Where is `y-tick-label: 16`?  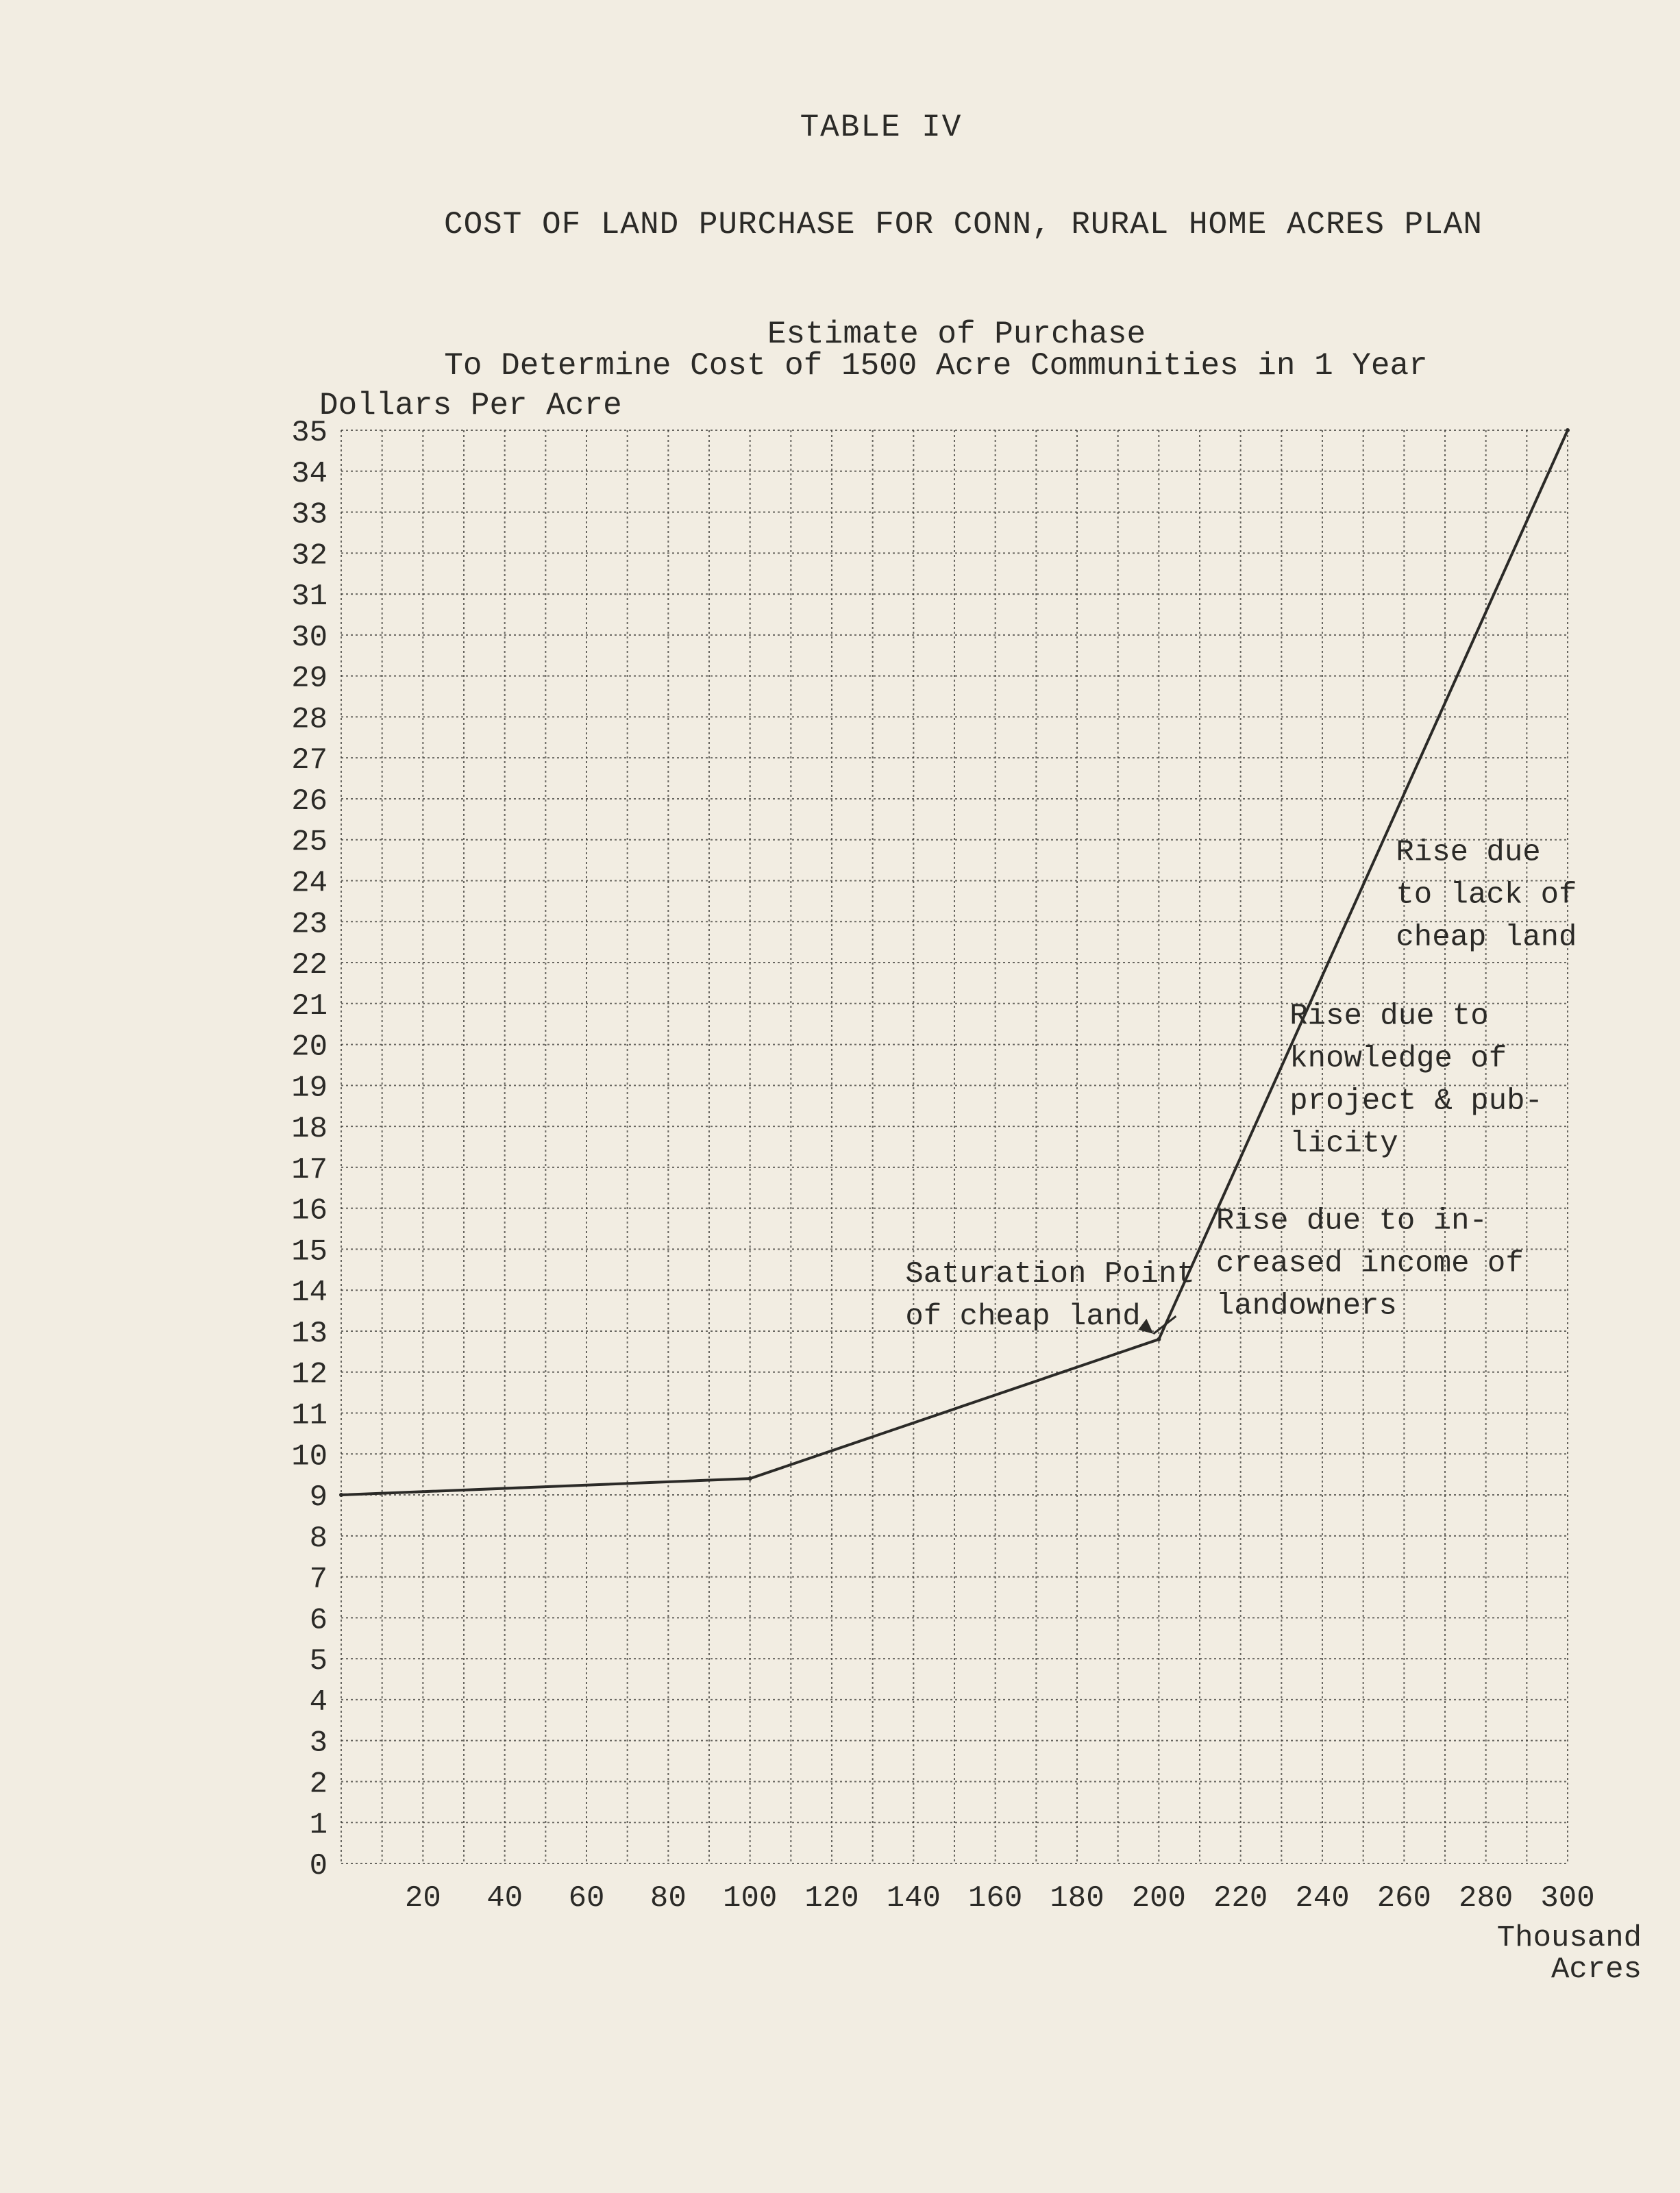
y-tick-label: 16 is located at coordinates (309, 1211).